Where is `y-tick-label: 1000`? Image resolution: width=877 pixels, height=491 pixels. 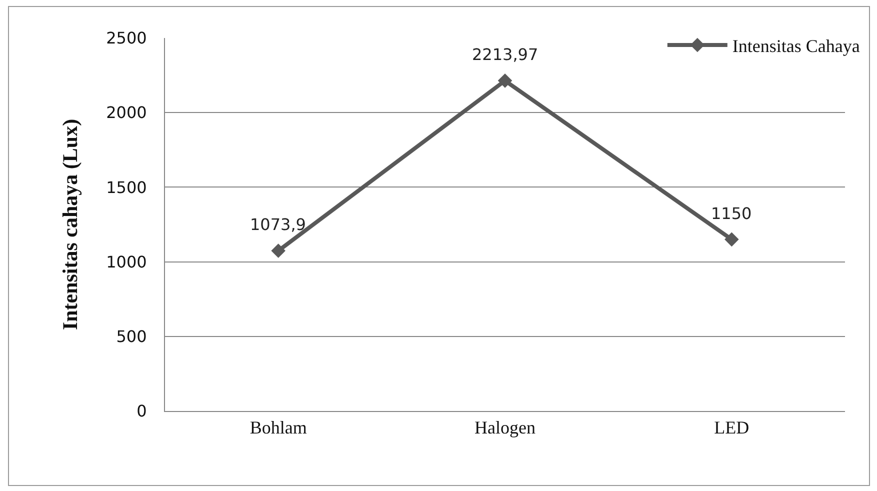
y-tick-label: 1000 is located at coordinates (126, 262).